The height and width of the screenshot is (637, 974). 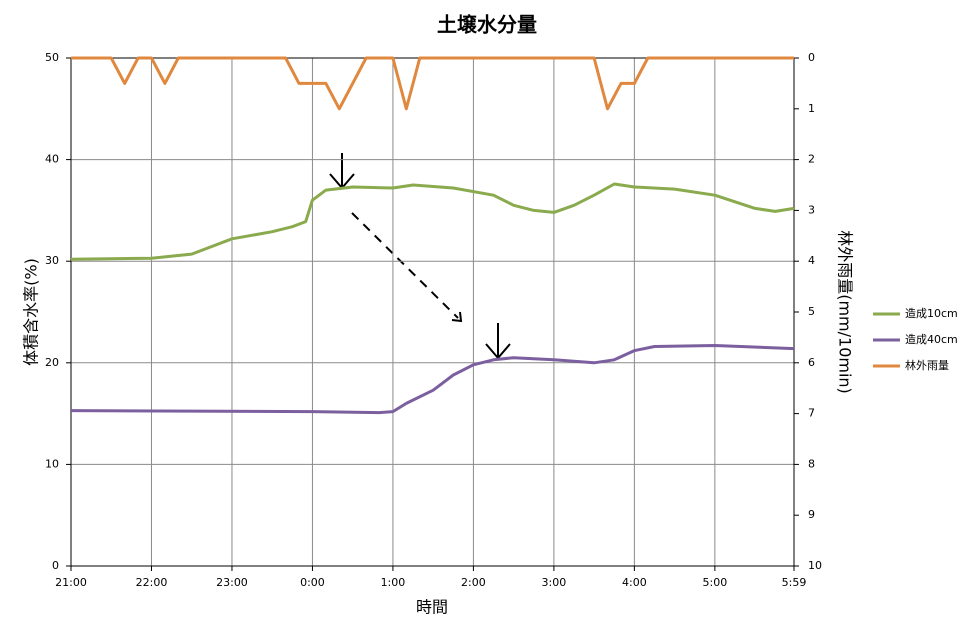 I want to click on y2-tick-label: 8, so click(x=811, y=463).